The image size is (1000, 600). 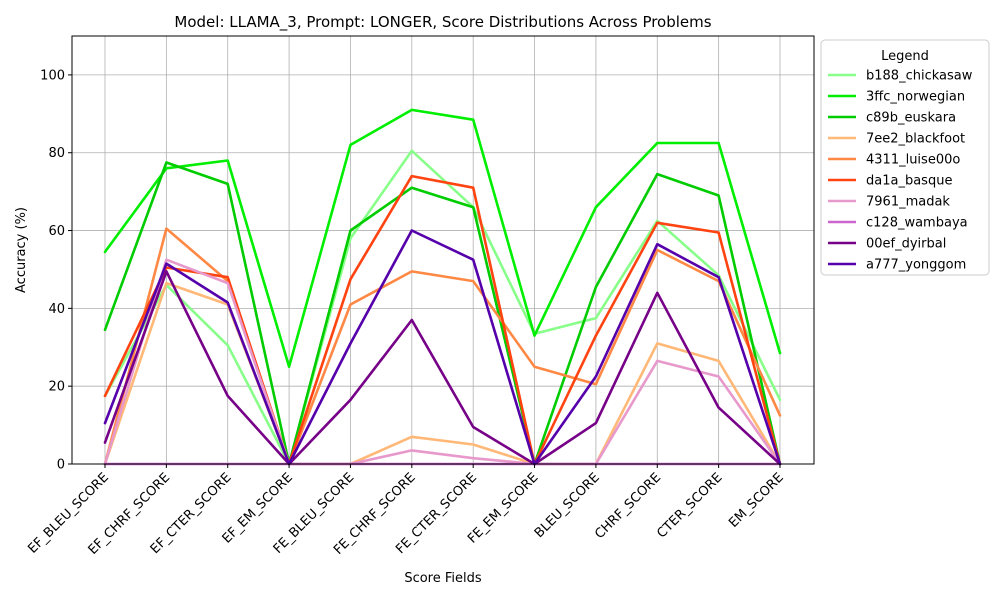 What do you see at coordinates (756, 500) in the screenshot?
I see `x-tick-label: EM_SCORE` at bounding box center [756, 500].